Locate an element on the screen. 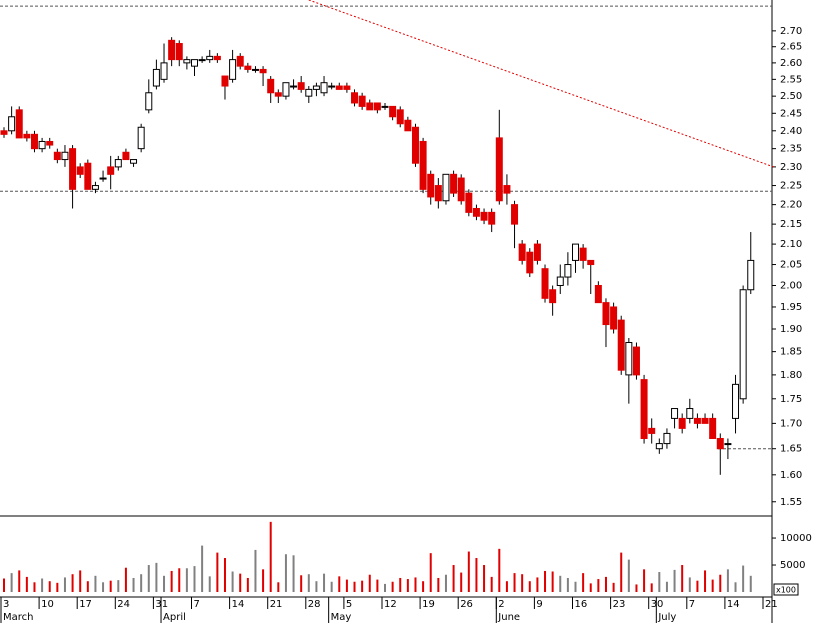 This screenshot has height=623, width=817. x-tick-label: 23 is located at coordinates (619, 604).